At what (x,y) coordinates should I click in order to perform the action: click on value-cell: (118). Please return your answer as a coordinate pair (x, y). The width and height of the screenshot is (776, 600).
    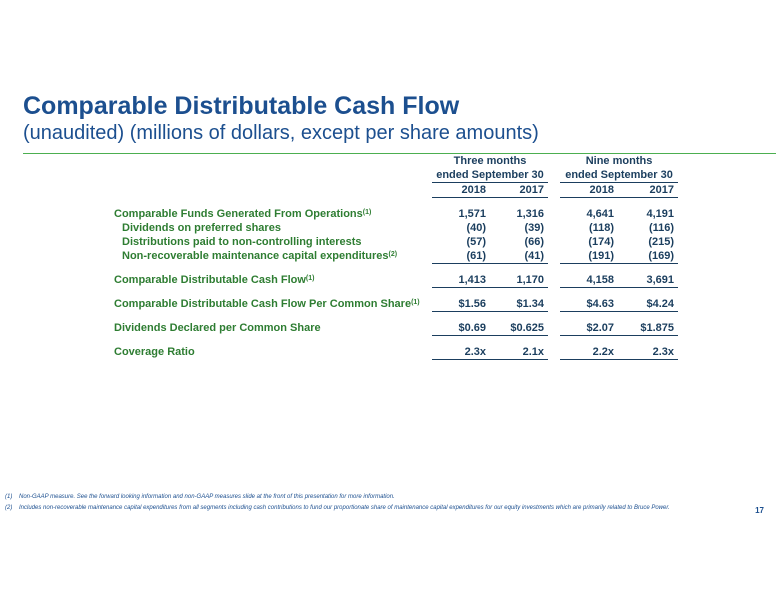
    Looking at the image, I should click on (601, 228).